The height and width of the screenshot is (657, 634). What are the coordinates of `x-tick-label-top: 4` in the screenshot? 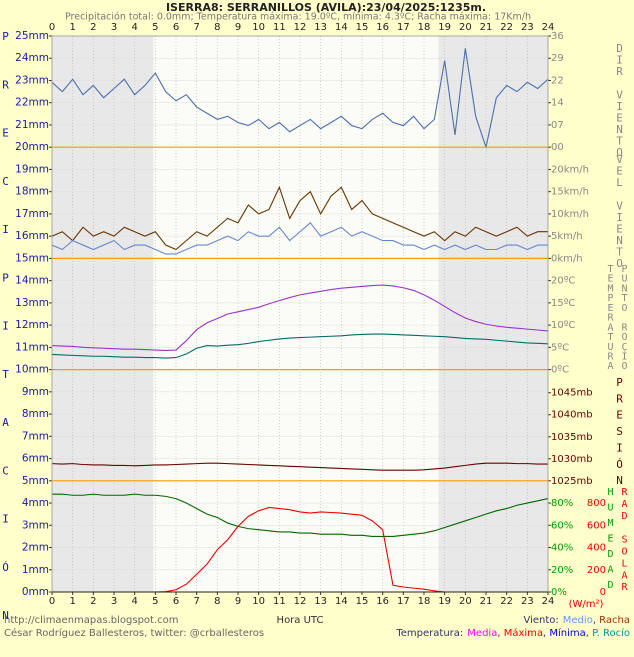 It's located at (134, 27).